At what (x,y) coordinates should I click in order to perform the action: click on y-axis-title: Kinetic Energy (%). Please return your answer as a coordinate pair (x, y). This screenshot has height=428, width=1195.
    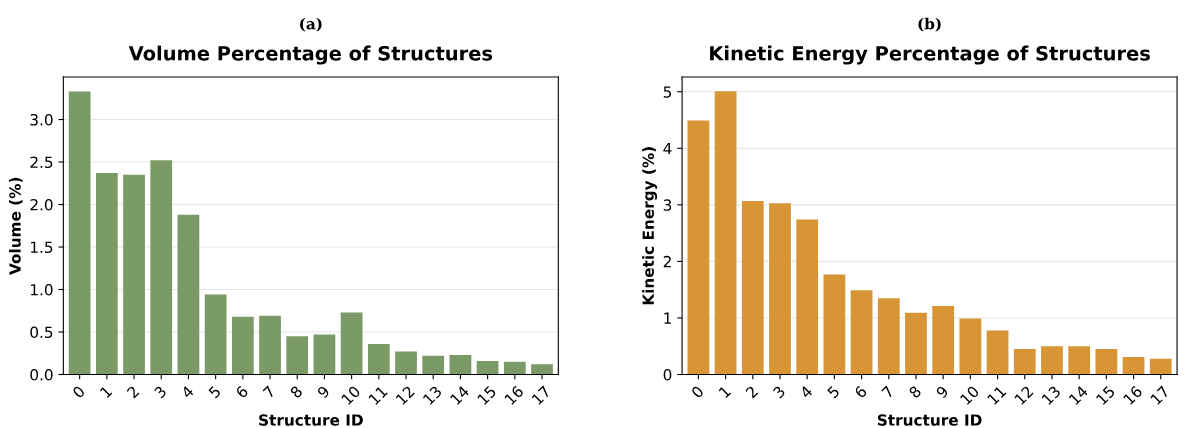
    Looking at the image, I should click on (650, 226).